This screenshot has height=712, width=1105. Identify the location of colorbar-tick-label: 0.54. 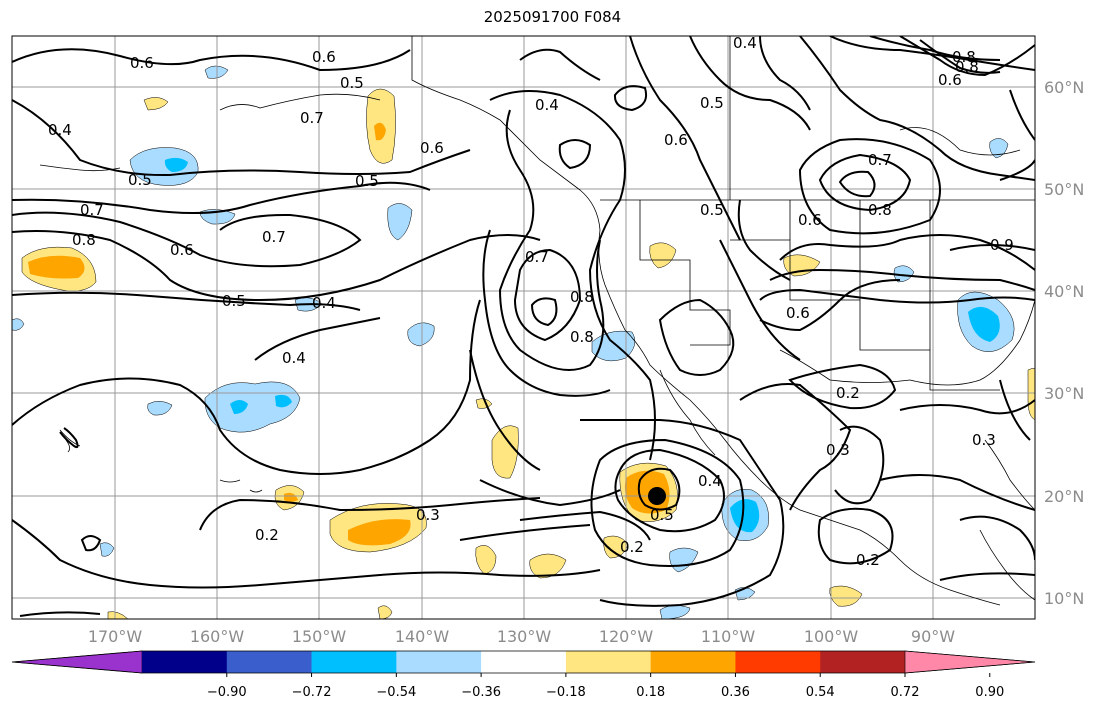
(820, 692).